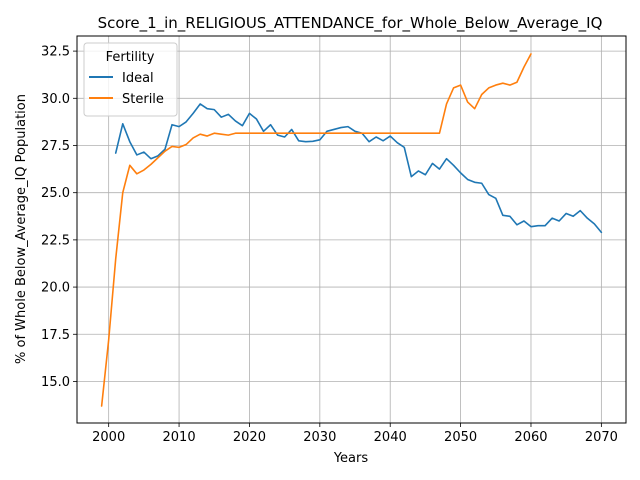 This screenshot has width=640, height=480. What do you see at coordinates (55, 288) in the screenshot?
I see `y-tick-label: 20.0` at bounding box center [55, 288].